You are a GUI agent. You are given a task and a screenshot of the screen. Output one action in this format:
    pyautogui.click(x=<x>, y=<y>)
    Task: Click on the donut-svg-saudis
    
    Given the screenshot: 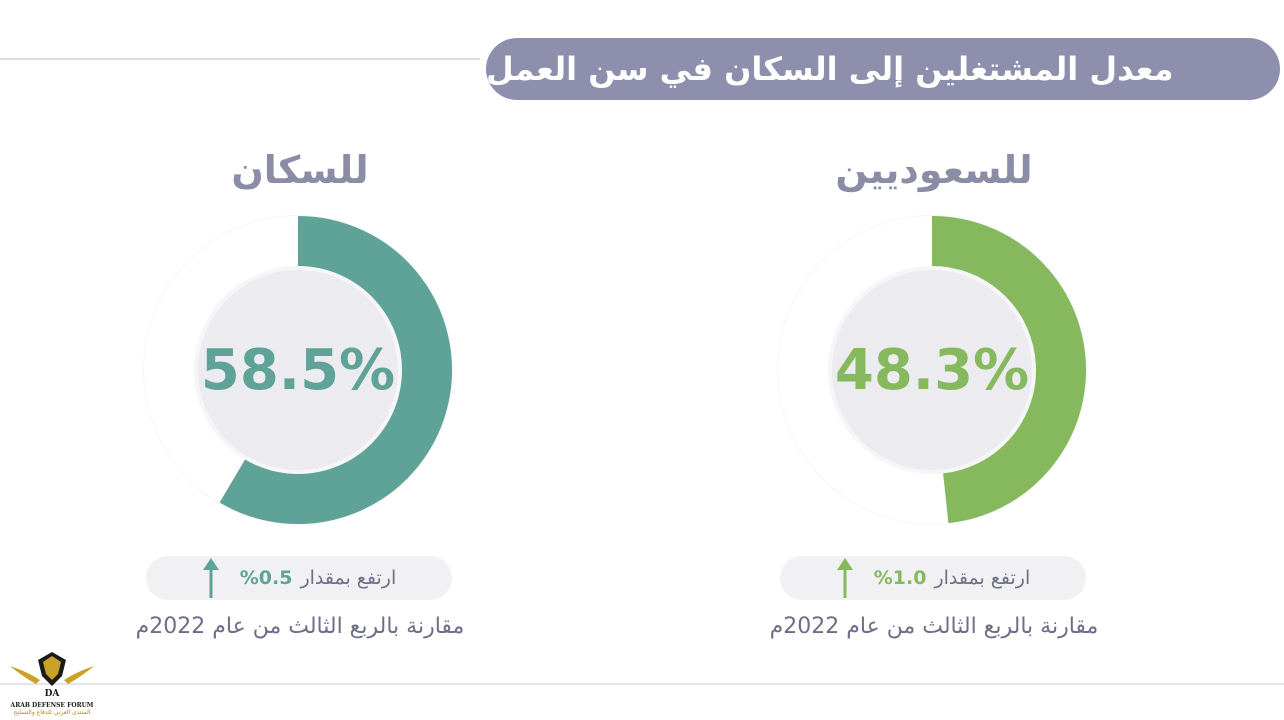 What is the action you would take?
    pyautogui.click(x=932, y=370)
    